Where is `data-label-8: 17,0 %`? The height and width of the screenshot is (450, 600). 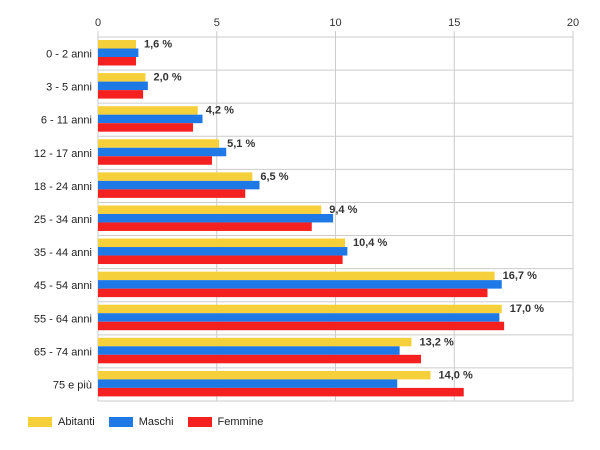 data-label-8: 17,0 % is located at coordinates (527, 309).